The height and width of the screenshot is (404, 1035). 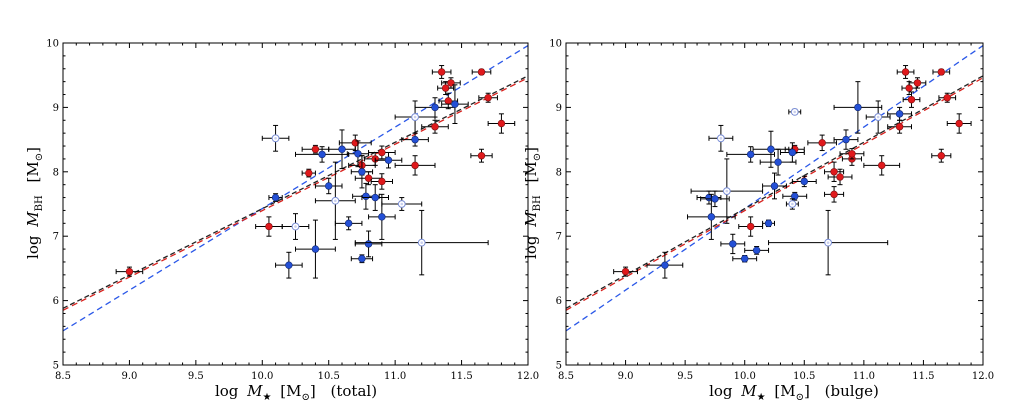 I want to click on panel2-red-point-12-marker, so click(x=905, y=72).